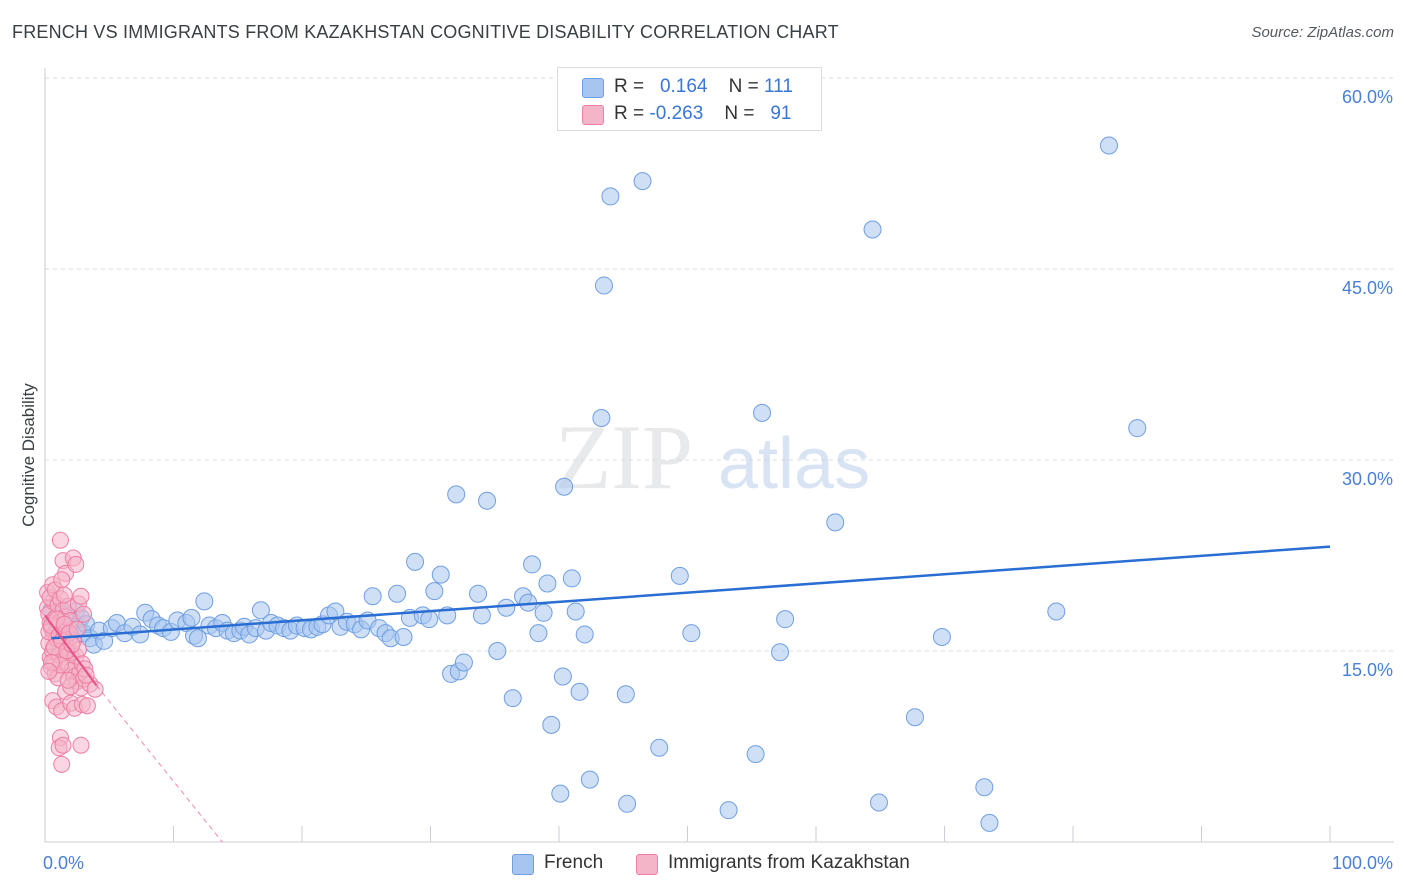 The image size is (1406, 892). Describe the element at coordinates (712, 457) in the screenshot. I see `watermark: ZIP atlas` at that location.